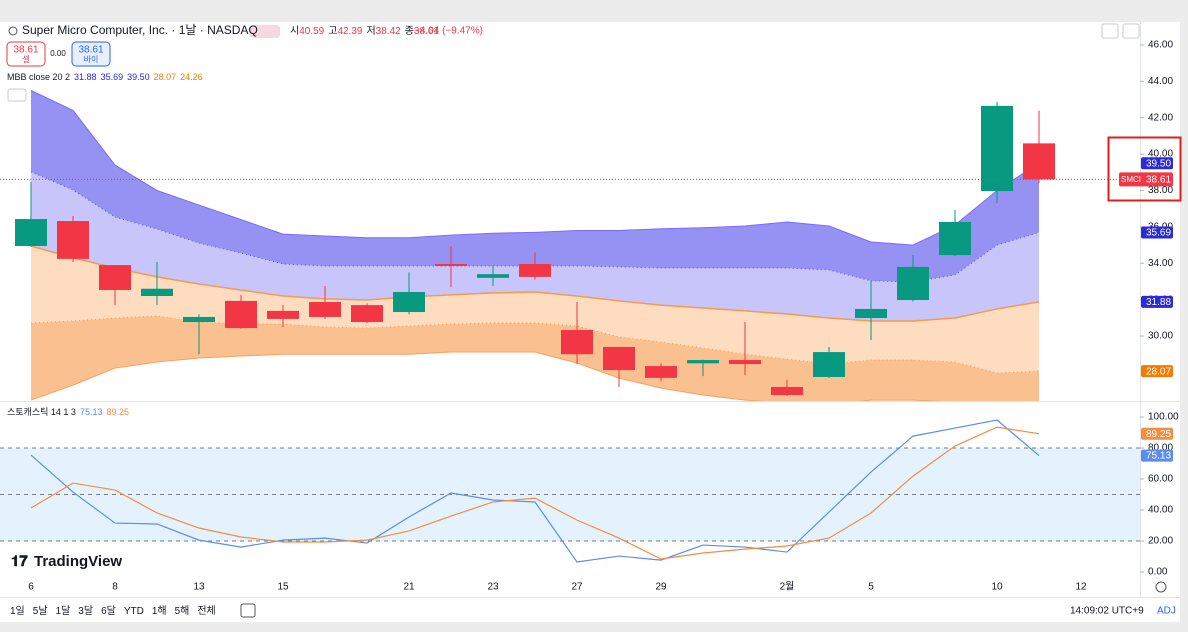 Image resolution: width=1188 pixels, height=632 pixels. What do you see at coordinates (165, 77) in the screenshot?
I see `mbb-value: 28.07` at bounding box center [165, 77].